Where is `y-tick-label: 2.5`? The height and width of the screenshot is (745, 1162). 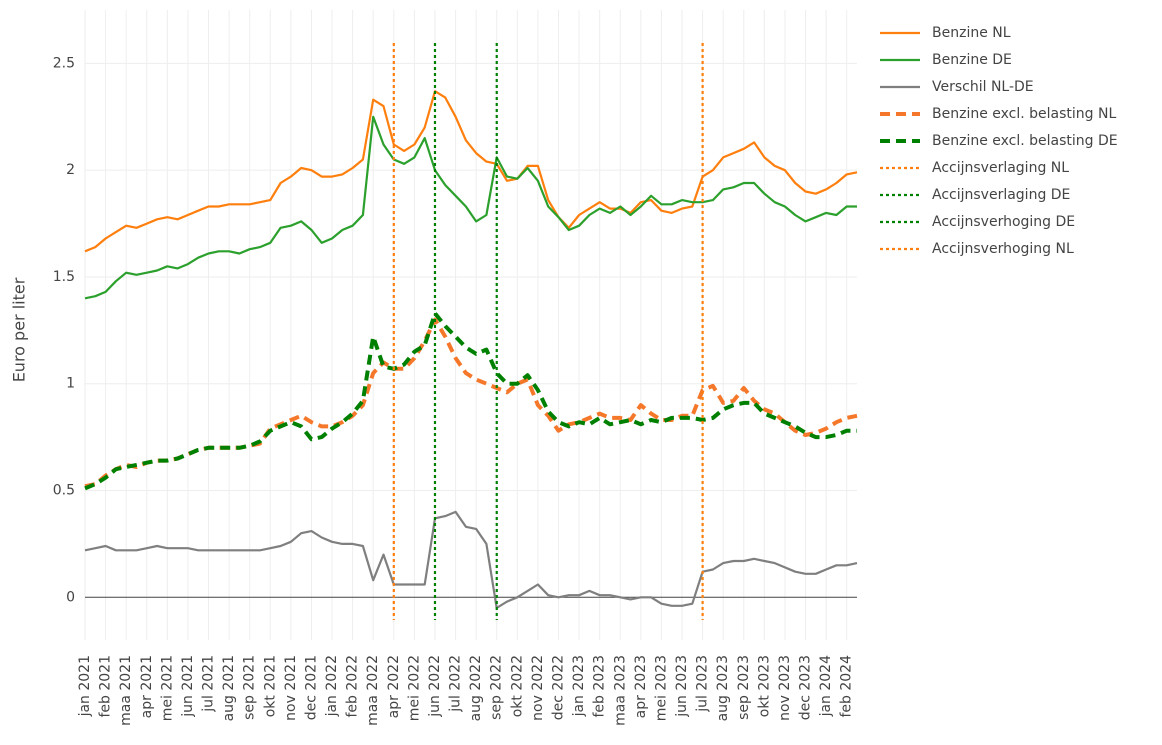 y-tick-label: 2.5 is located at coordinates (64, 63).